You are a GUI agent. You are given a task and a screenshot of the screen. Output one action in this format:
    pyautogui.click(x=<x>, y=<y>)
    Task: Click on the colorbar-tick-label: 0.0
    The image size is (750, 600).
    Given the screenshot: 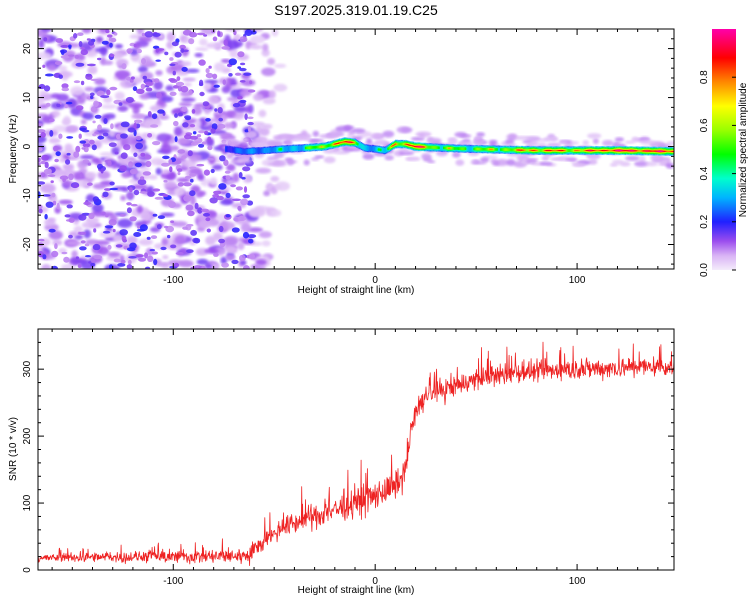 What is the action you would take?
    pyautogui.click(x=704, y=270)
    